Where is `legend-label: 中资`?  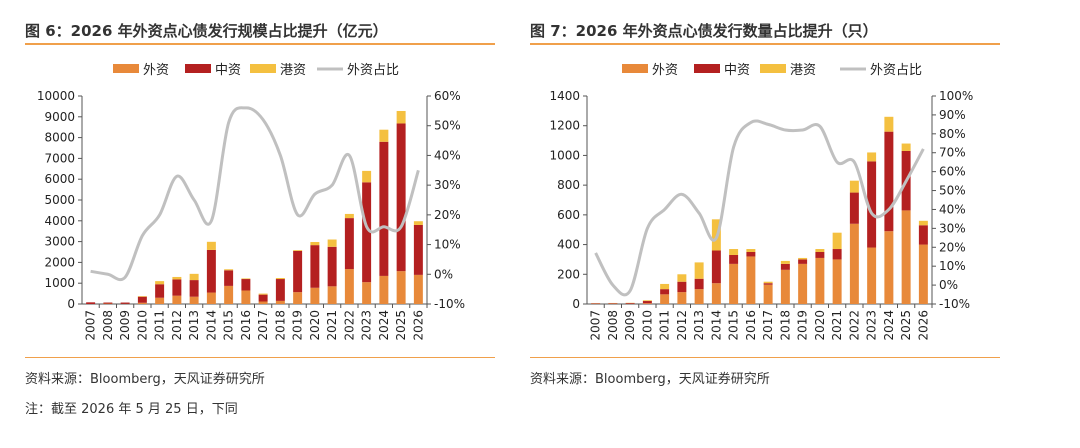
legend-label: 中资 is located at coordinates (228, 70).